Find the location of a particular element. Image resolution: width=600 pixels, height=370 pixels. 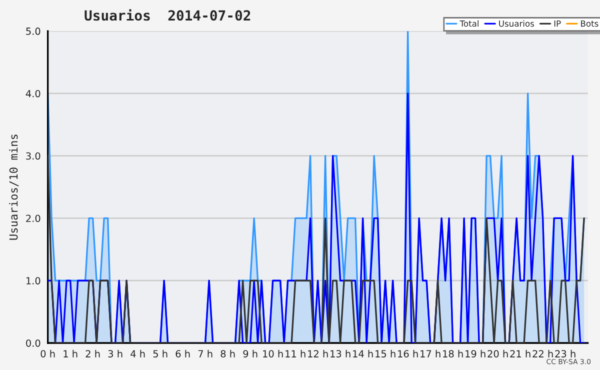

legend-label: Total is located at coordinates (469, 23).